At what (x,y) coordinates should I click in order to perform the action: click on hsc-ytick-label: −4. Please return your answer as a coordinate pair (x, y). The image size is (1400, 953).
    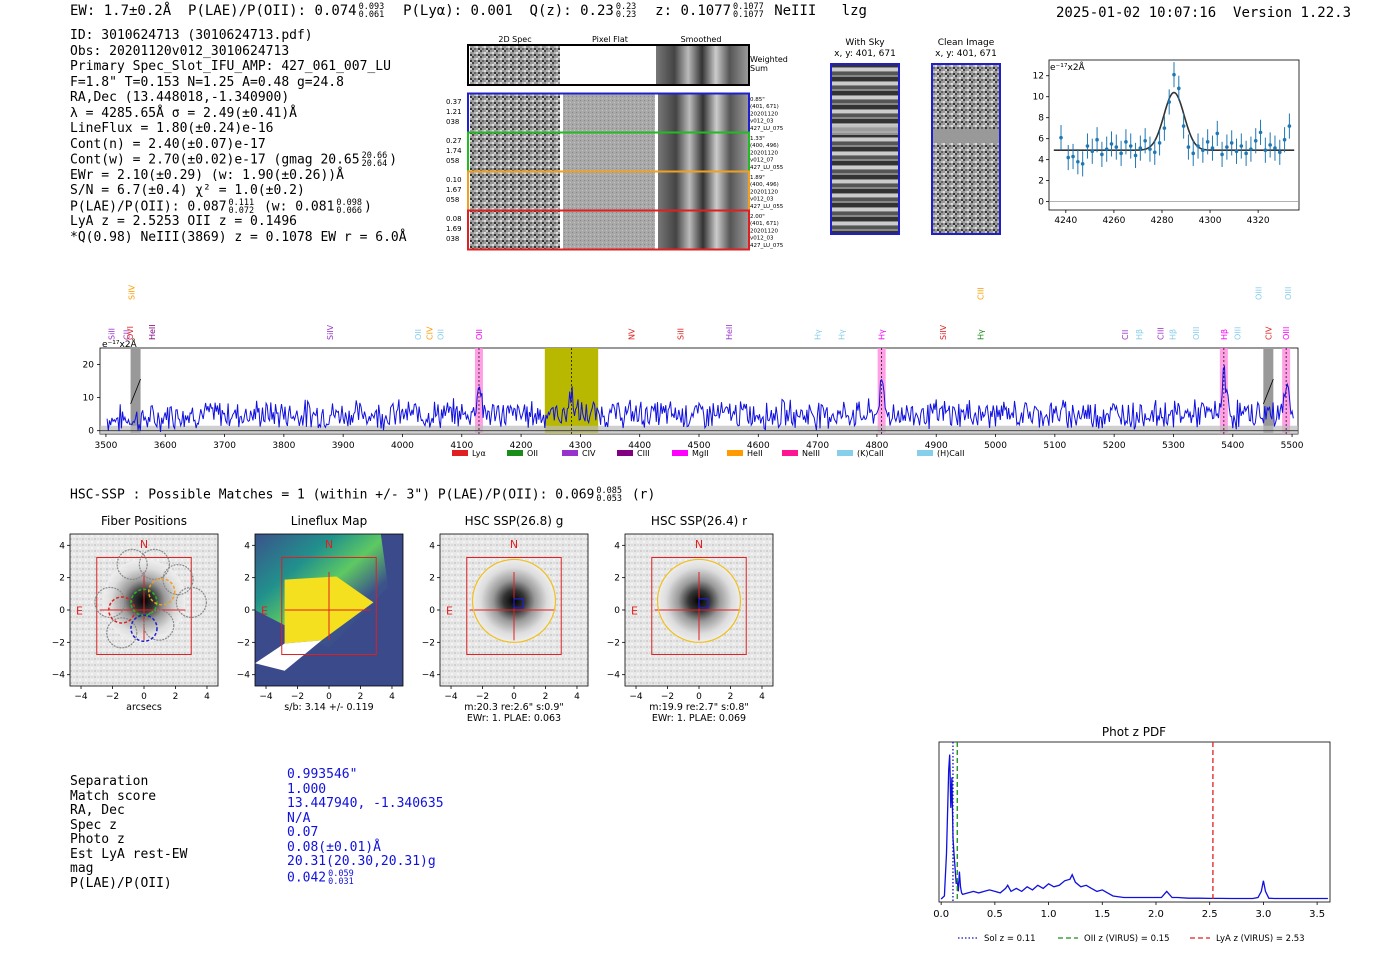
    Looking at the image, I should click on (614, 676).